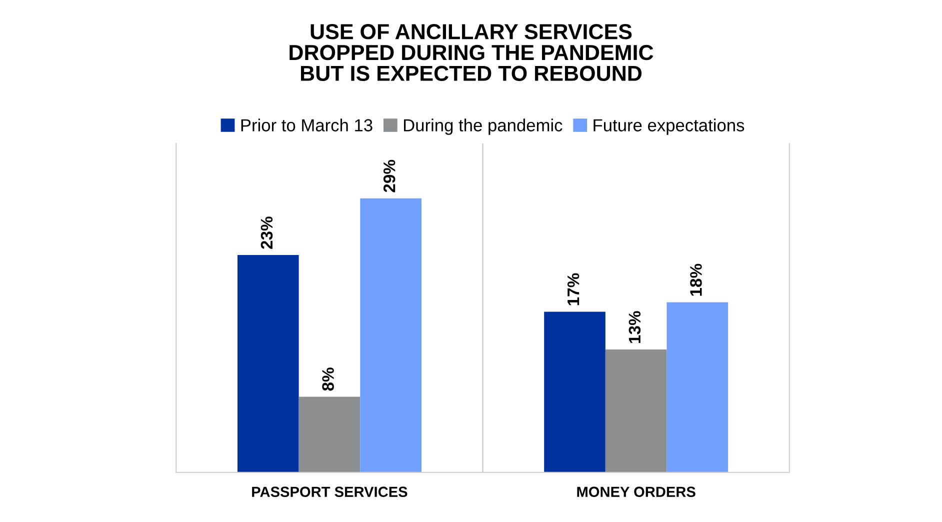 This screenshot has height=522, width=942. What do you see at coordinates (330, 492) in the screenshot?
I see `x-tick-label: PASSPORT SERVICES` at bounding box center [330, 492].